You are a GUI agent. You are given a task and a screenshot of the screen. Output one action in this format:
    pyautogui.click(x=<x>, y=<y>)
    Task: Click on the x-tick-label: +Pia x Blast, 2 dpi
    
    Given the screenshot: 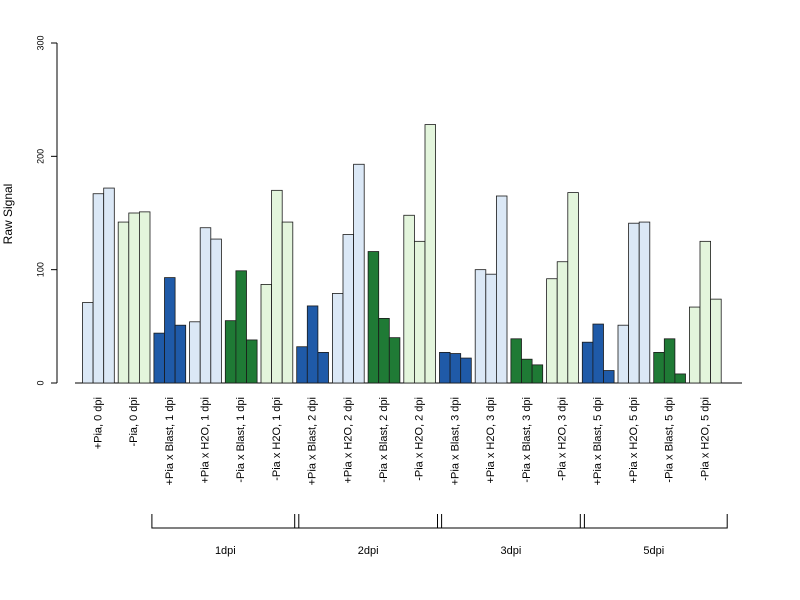 What is the action you would take?
    pyautogui.click(x=313, y=441)
    